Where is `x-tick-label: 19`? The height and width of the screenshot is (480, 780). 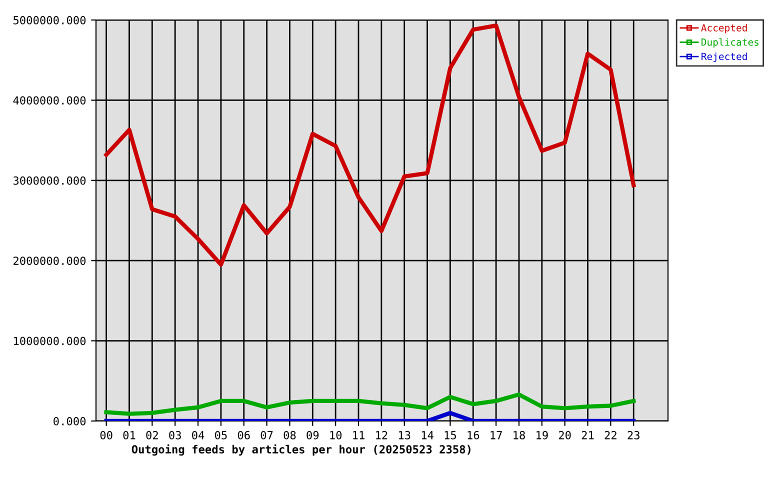 x-tick-label: 19 is located at coordinates (542, 435).